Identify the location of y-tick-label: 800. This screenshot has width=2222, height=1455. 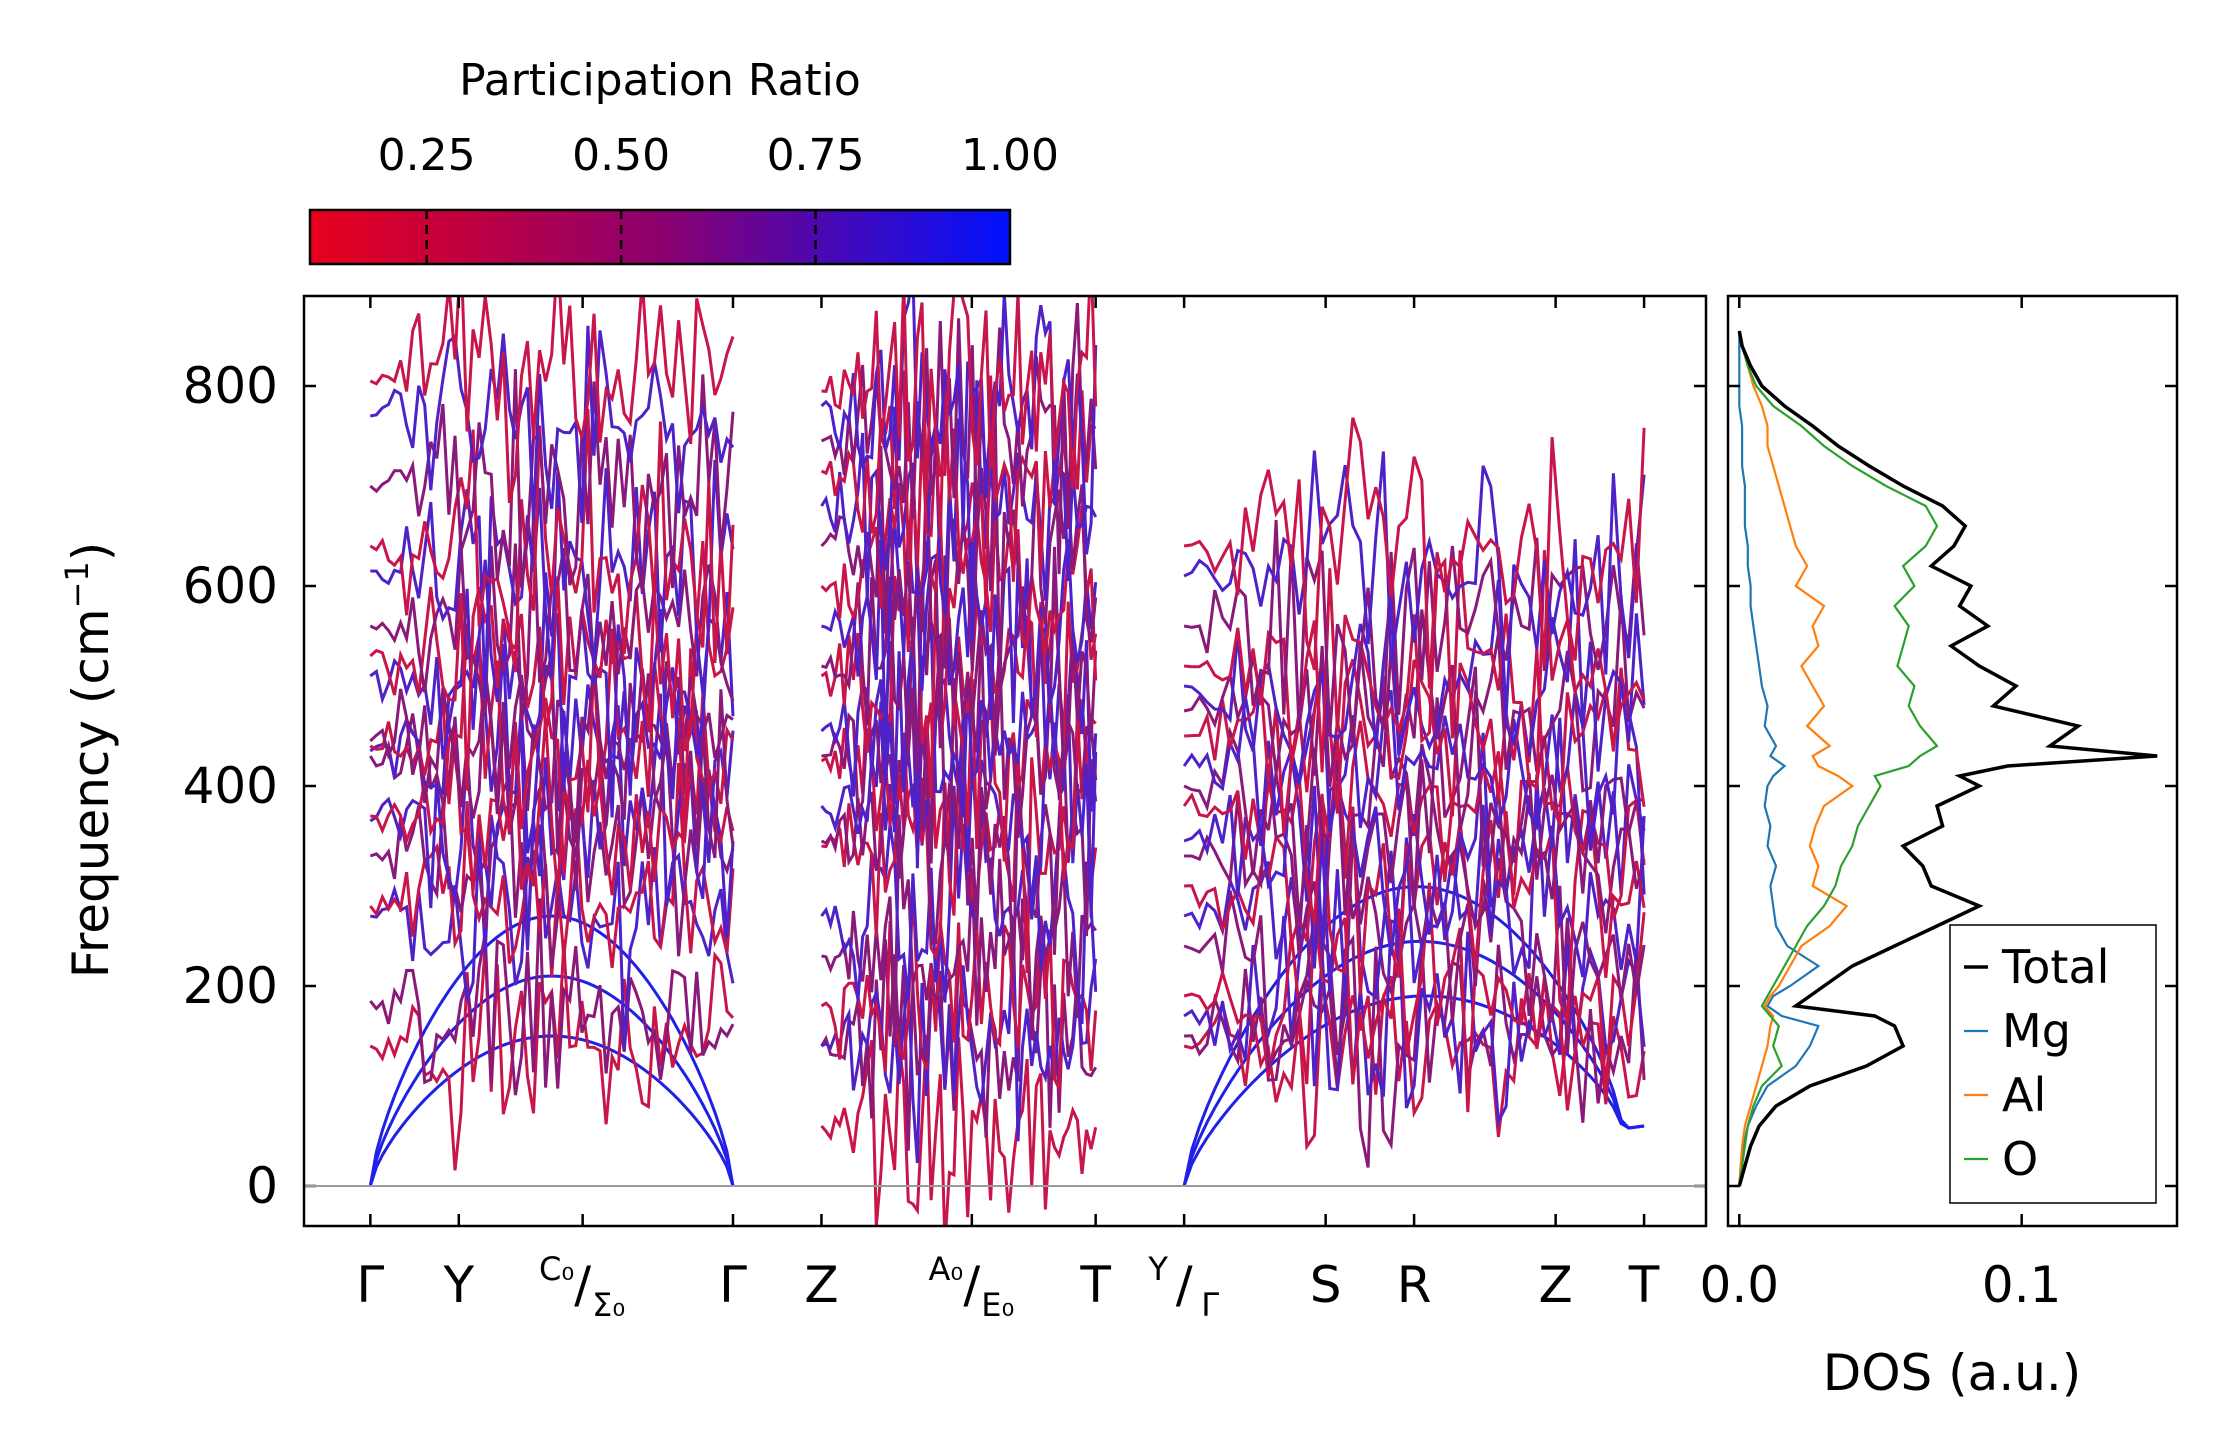
(230, 386).